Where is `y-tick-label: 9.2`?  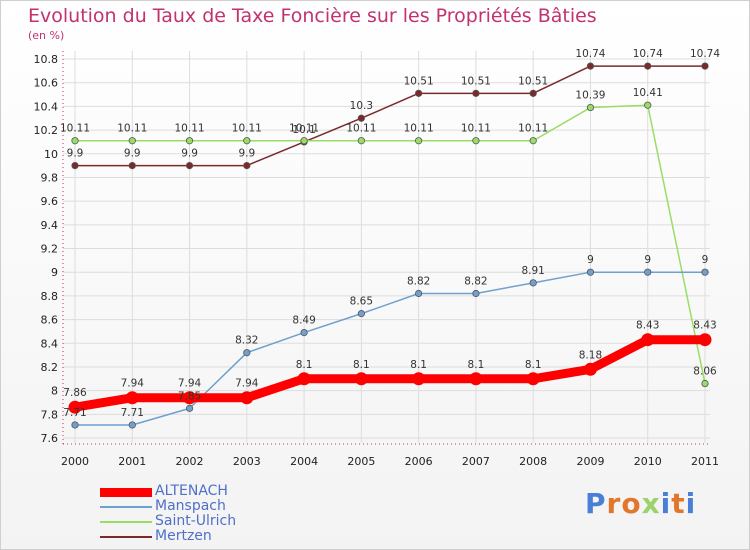
y-tick-label: 9.2 is located at coordinates (50, 249).